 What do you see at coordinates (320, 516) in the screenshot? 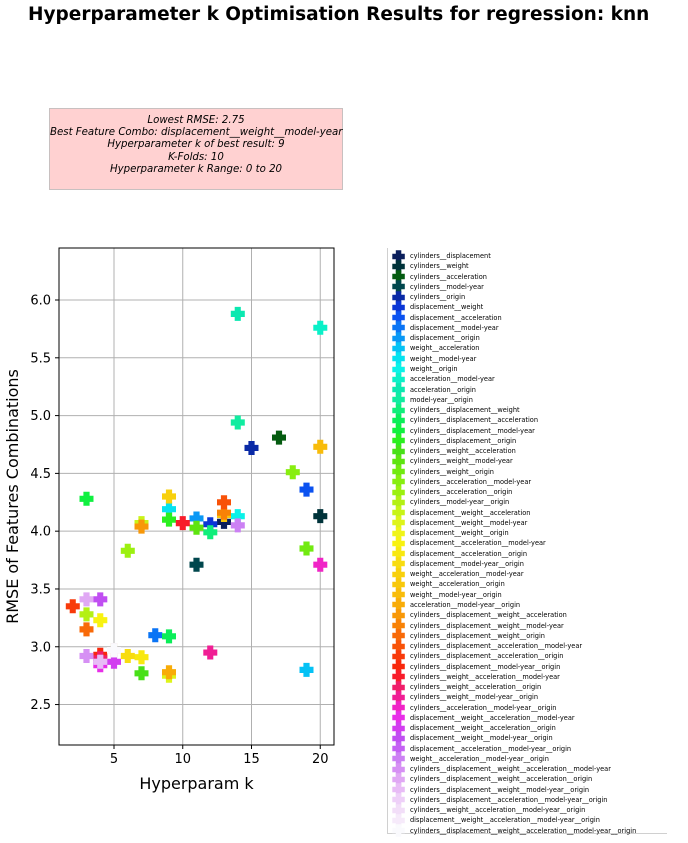
I see `data-point-cylinders__weight` at bounding box center [320, 516].